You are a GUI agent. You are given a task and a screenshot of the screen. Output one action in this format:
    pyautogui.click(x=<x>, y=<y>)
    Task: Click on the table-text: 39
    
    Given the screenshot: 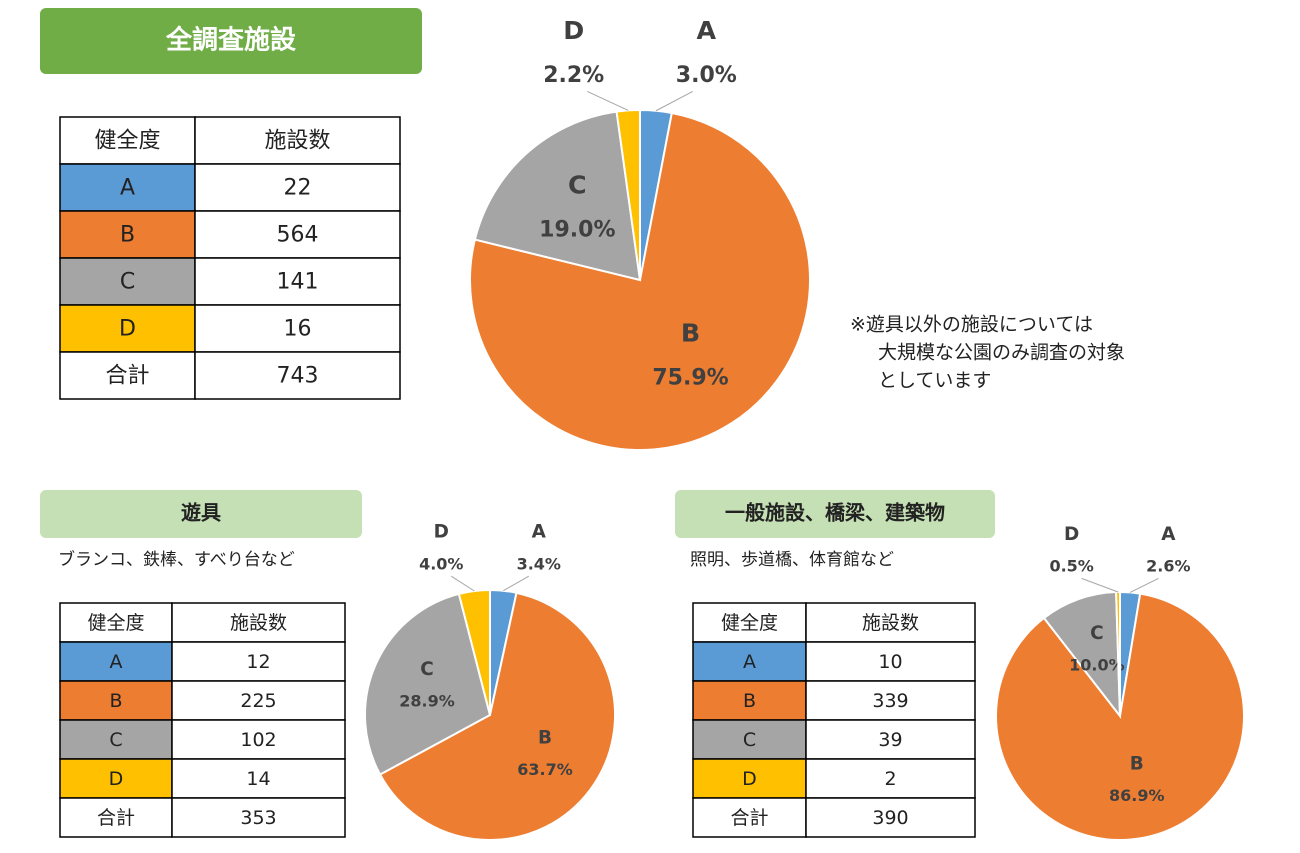 What is the action you would take?
    pyautogui.click(x=890, y=740)
    